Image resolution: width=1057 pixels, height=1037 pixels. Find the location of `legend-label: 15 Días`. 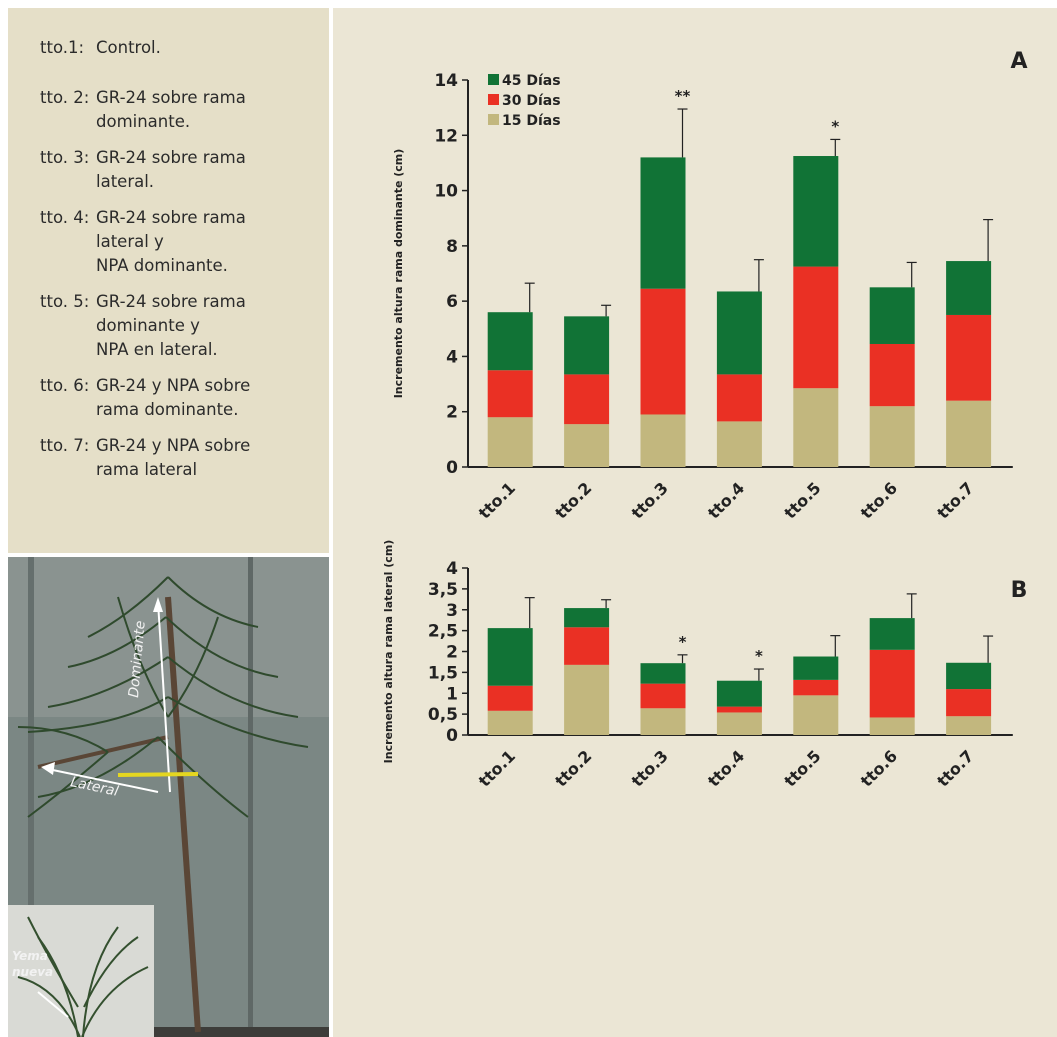

legend-label: 15 Días is located at coordinates (531, 121).